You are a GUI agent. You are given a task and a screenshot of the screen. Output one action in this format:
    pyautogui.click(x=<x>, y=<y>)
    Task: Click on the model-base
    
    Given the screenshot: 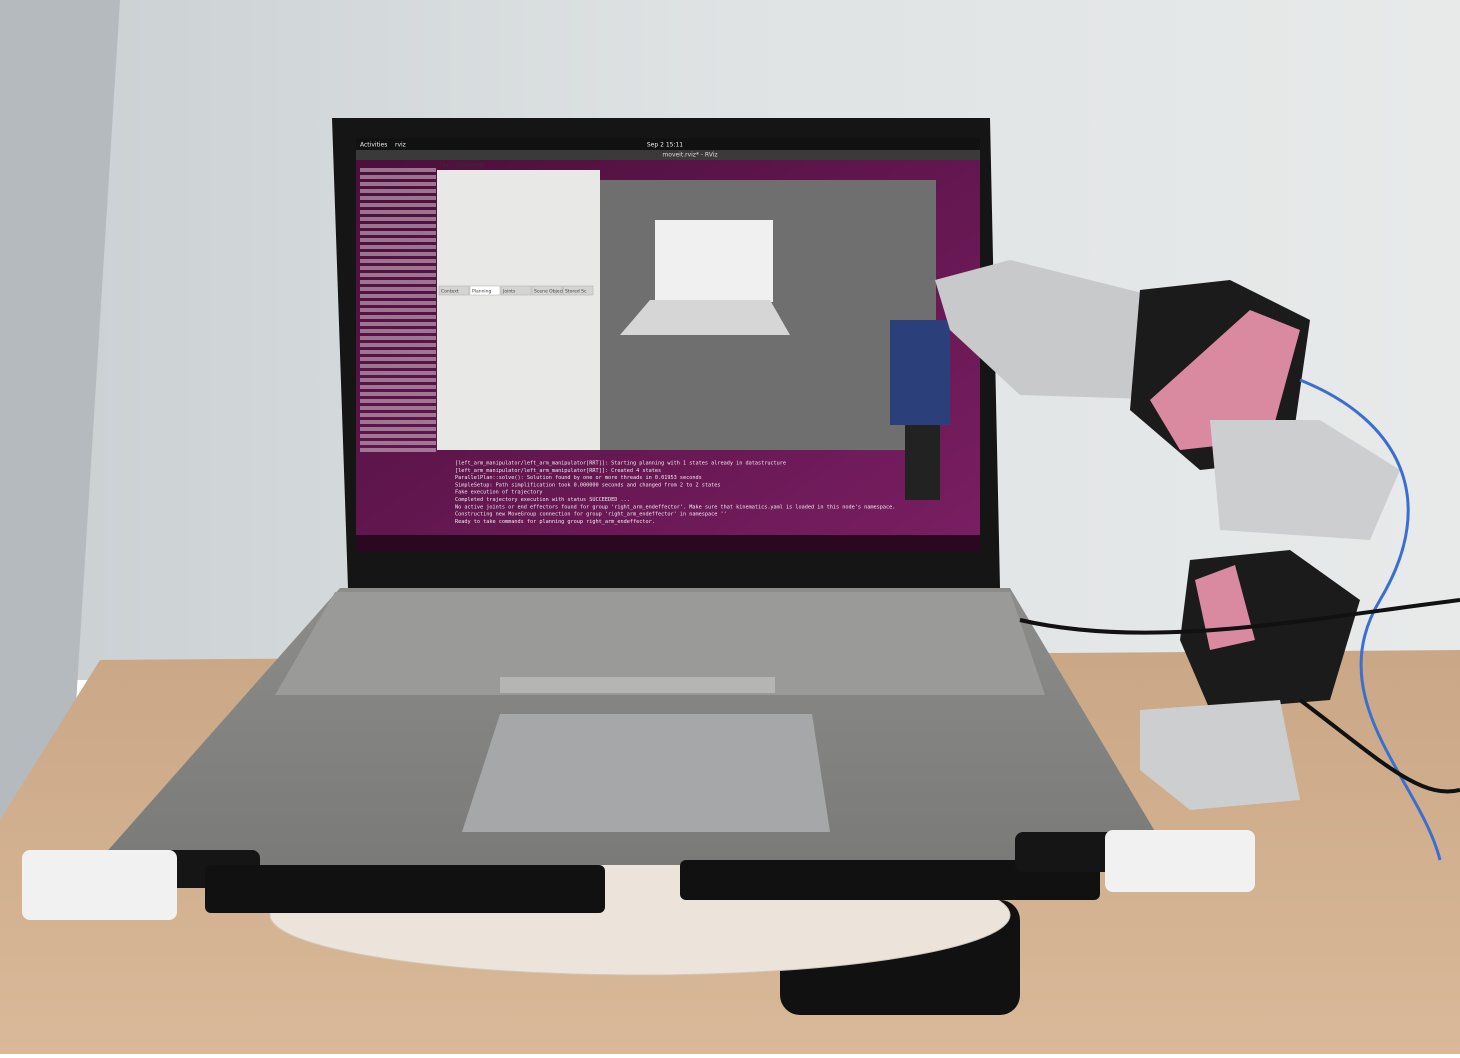 What is the action you would take?
    pyautogui.click(x=705, y=317)
    